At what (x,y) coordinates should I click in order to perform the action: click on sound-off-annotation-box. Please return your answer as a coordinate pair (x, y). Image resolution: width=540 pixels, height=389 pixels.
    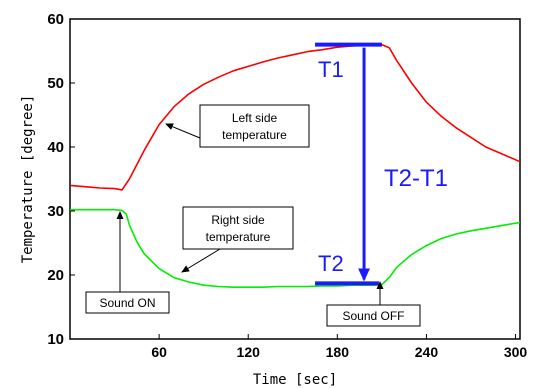
    Looking at the image, I should click on (373, 315).